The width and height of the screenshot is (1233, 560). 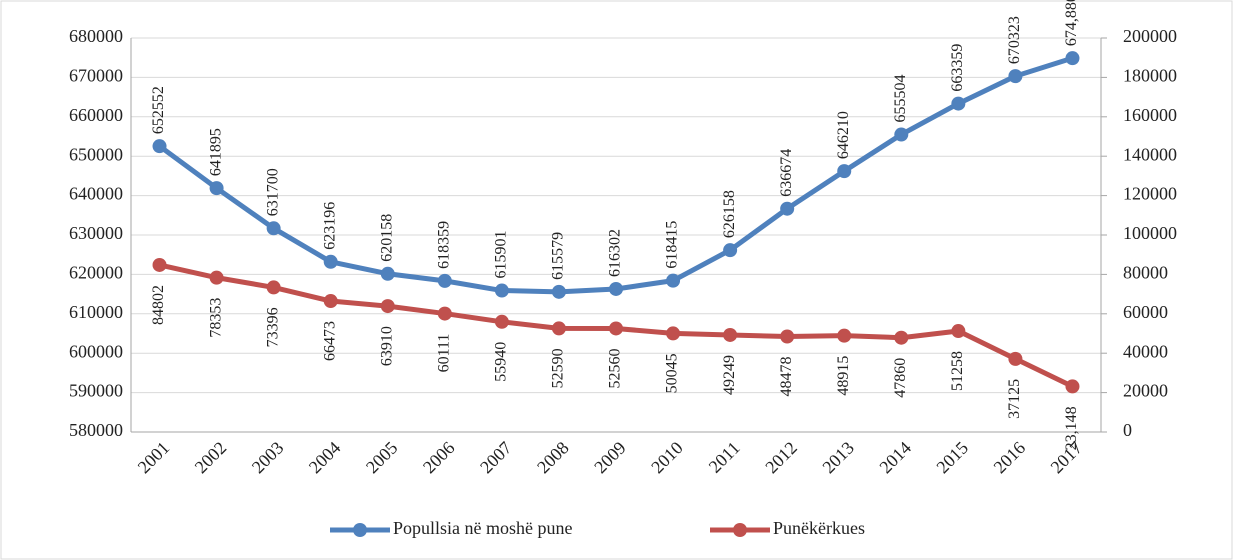 What do you see at coordinates (615, 253) in the screenshot?
I see `data-label: 616302` at bounding box center [615, 253].